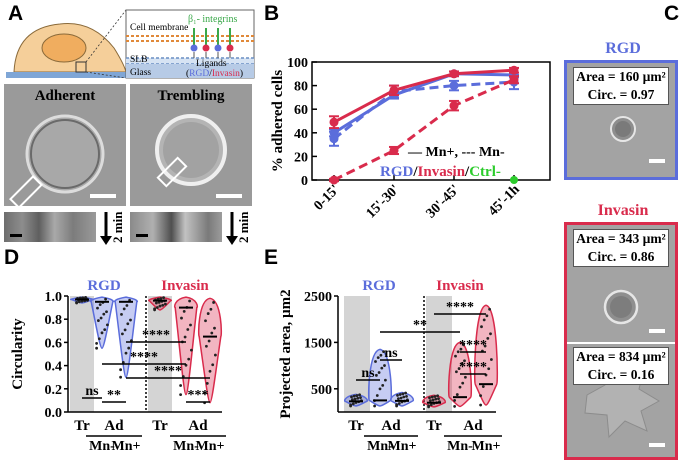 This screenshot has width=685, height=464. Describe the element at coordinates (211, 64) in the screenshot. I see `ligands-label: Ligands` at that location.